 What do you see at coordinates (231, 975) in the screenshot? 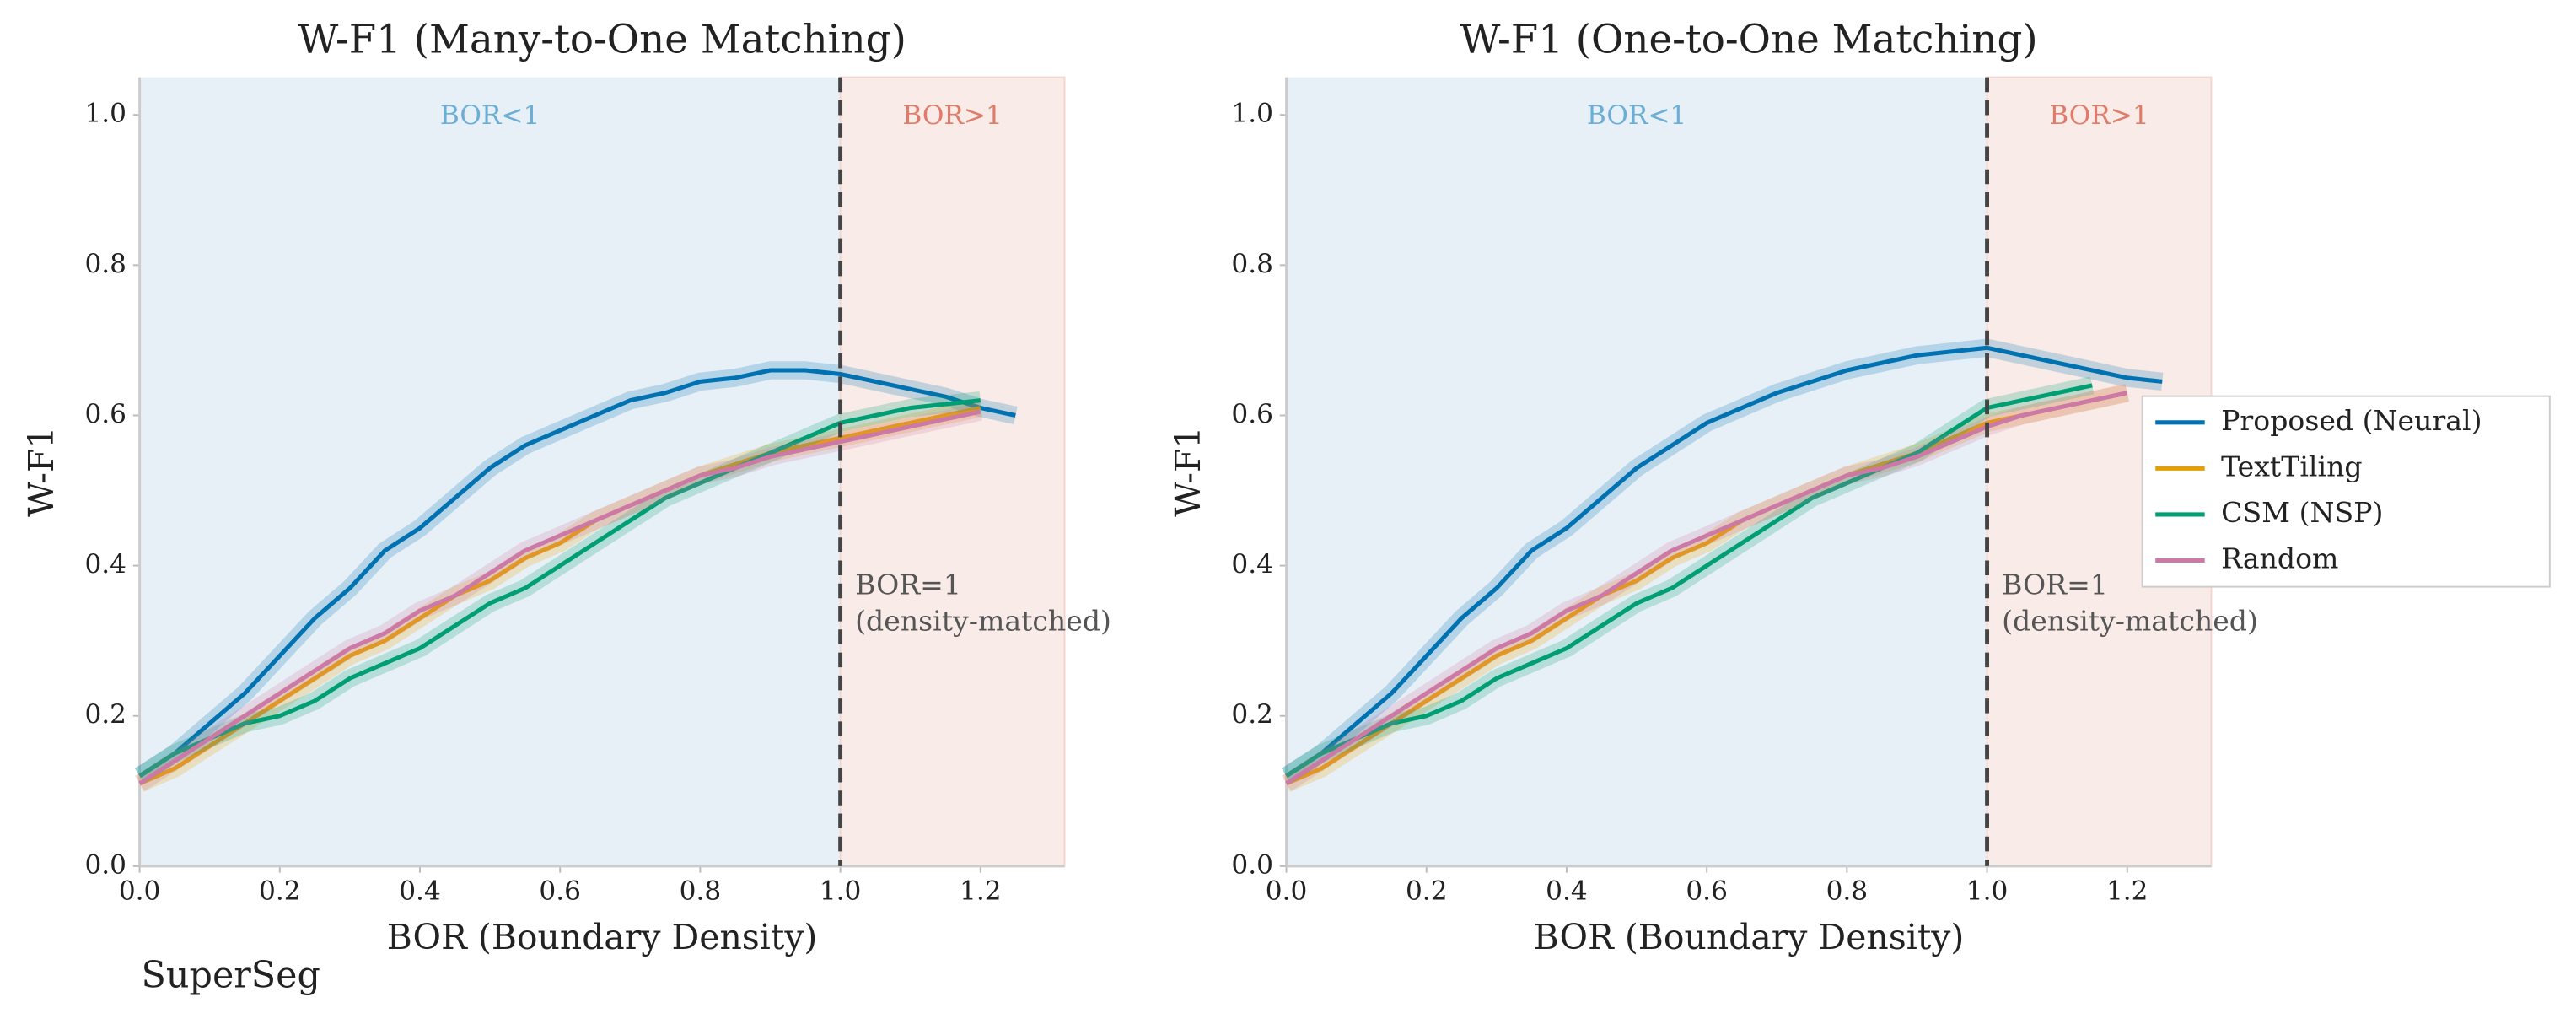
I see `footer-label: SuperSeg` at bounding box center [231, 975].